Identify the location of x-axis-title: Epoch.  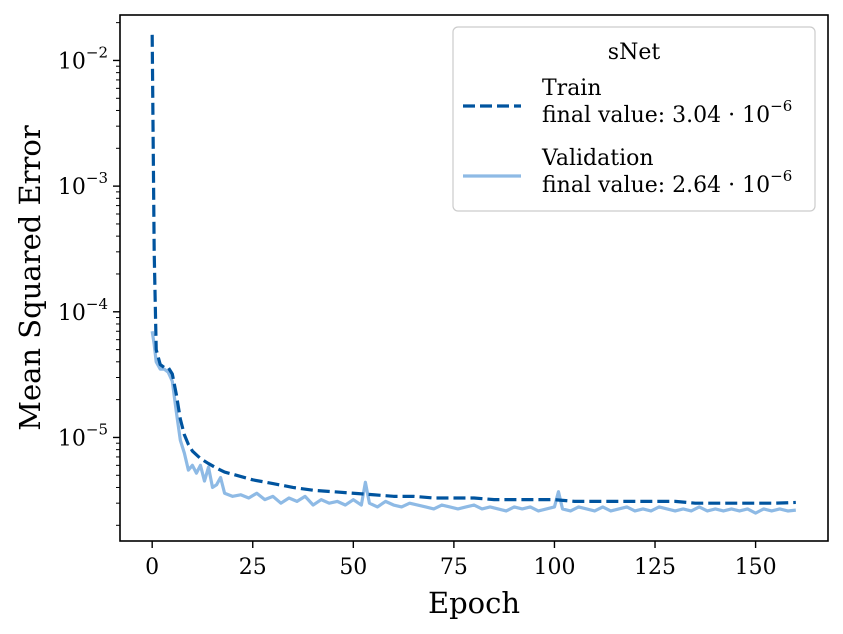
(474, 603).